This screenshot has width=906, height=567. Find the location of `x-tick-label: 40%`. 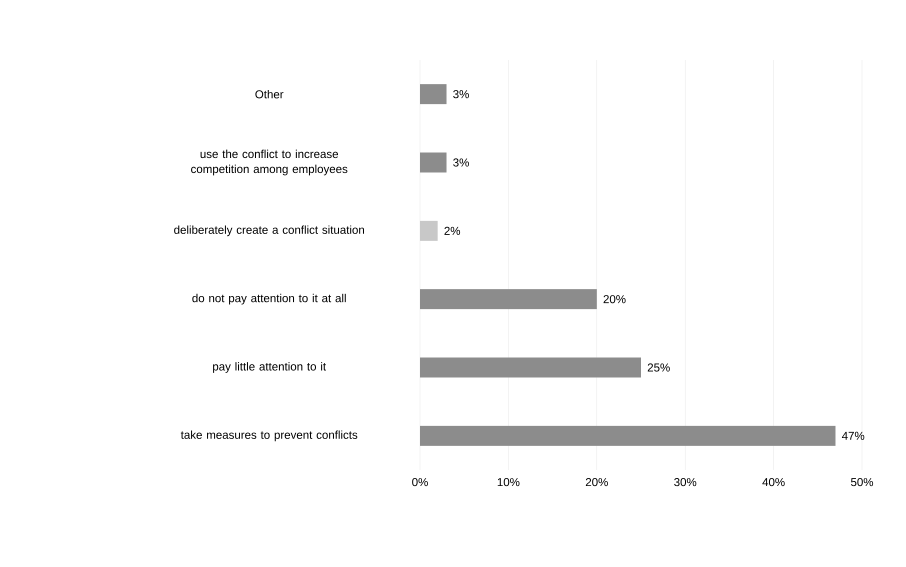

x-tick-label: 40% is located at coordinates (773, 482).